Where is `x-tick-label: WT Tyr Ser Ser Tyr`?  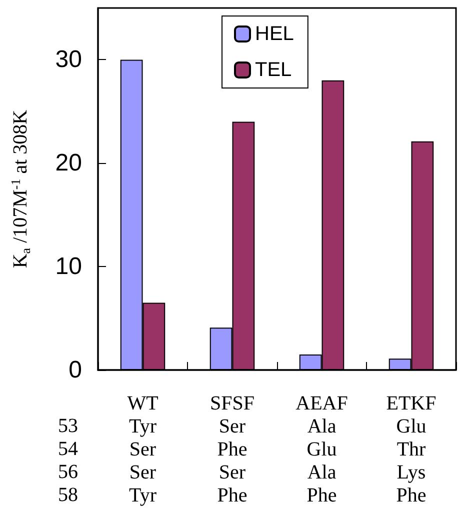 x-tick-label: WT Tyr Ser Ser Tyr is located at coordinates (142, 449).